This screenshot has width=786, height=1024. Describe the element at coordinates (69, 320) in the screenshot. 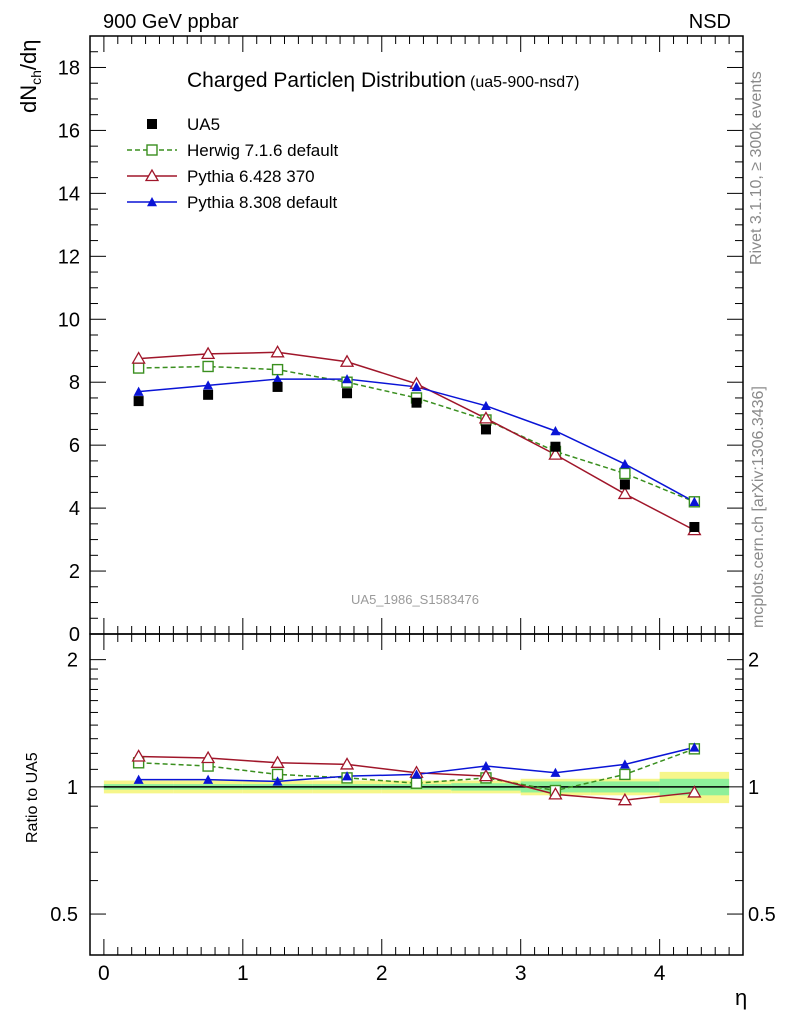

I see `y-tick-label: 10` at that location.